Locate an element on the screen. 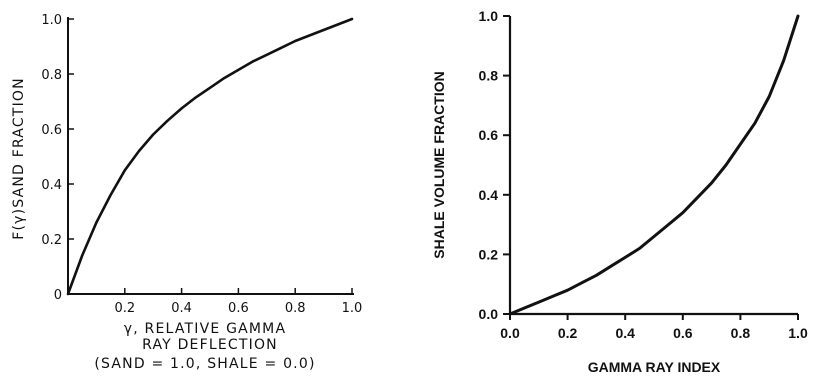 This screenshot has width=817, height=377. x-axis-label-line: RAY DEFLECTION is located at coordinates (210, 345).